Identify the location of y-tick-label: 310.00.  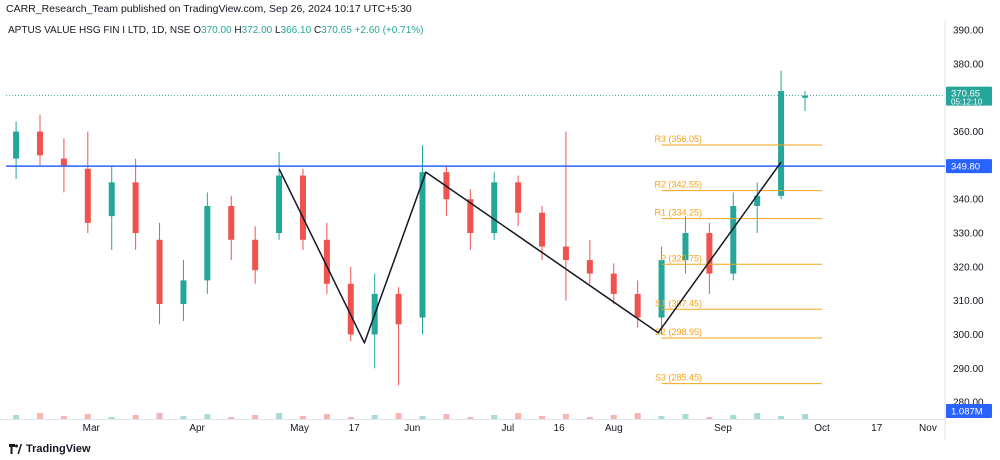
(968, 301).